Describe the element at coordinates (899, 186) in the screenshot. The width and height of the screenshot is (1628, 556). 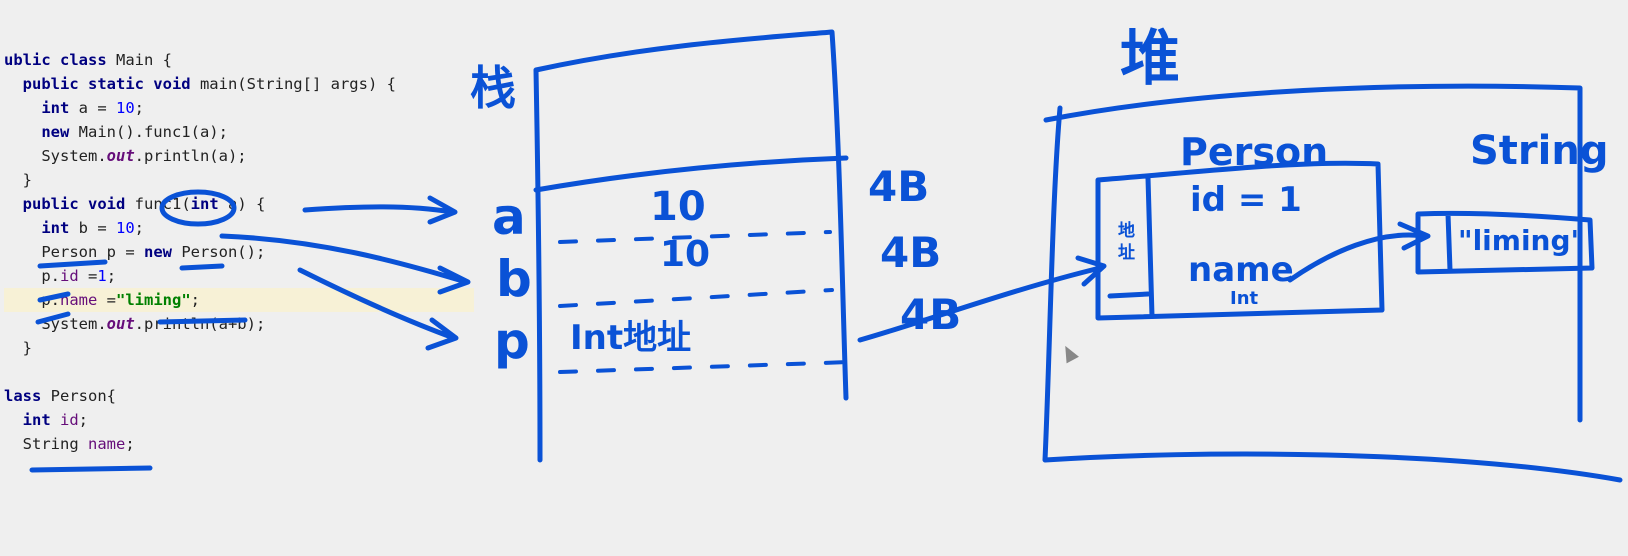
I see `stack-slot-size-a: 4B` at that location.